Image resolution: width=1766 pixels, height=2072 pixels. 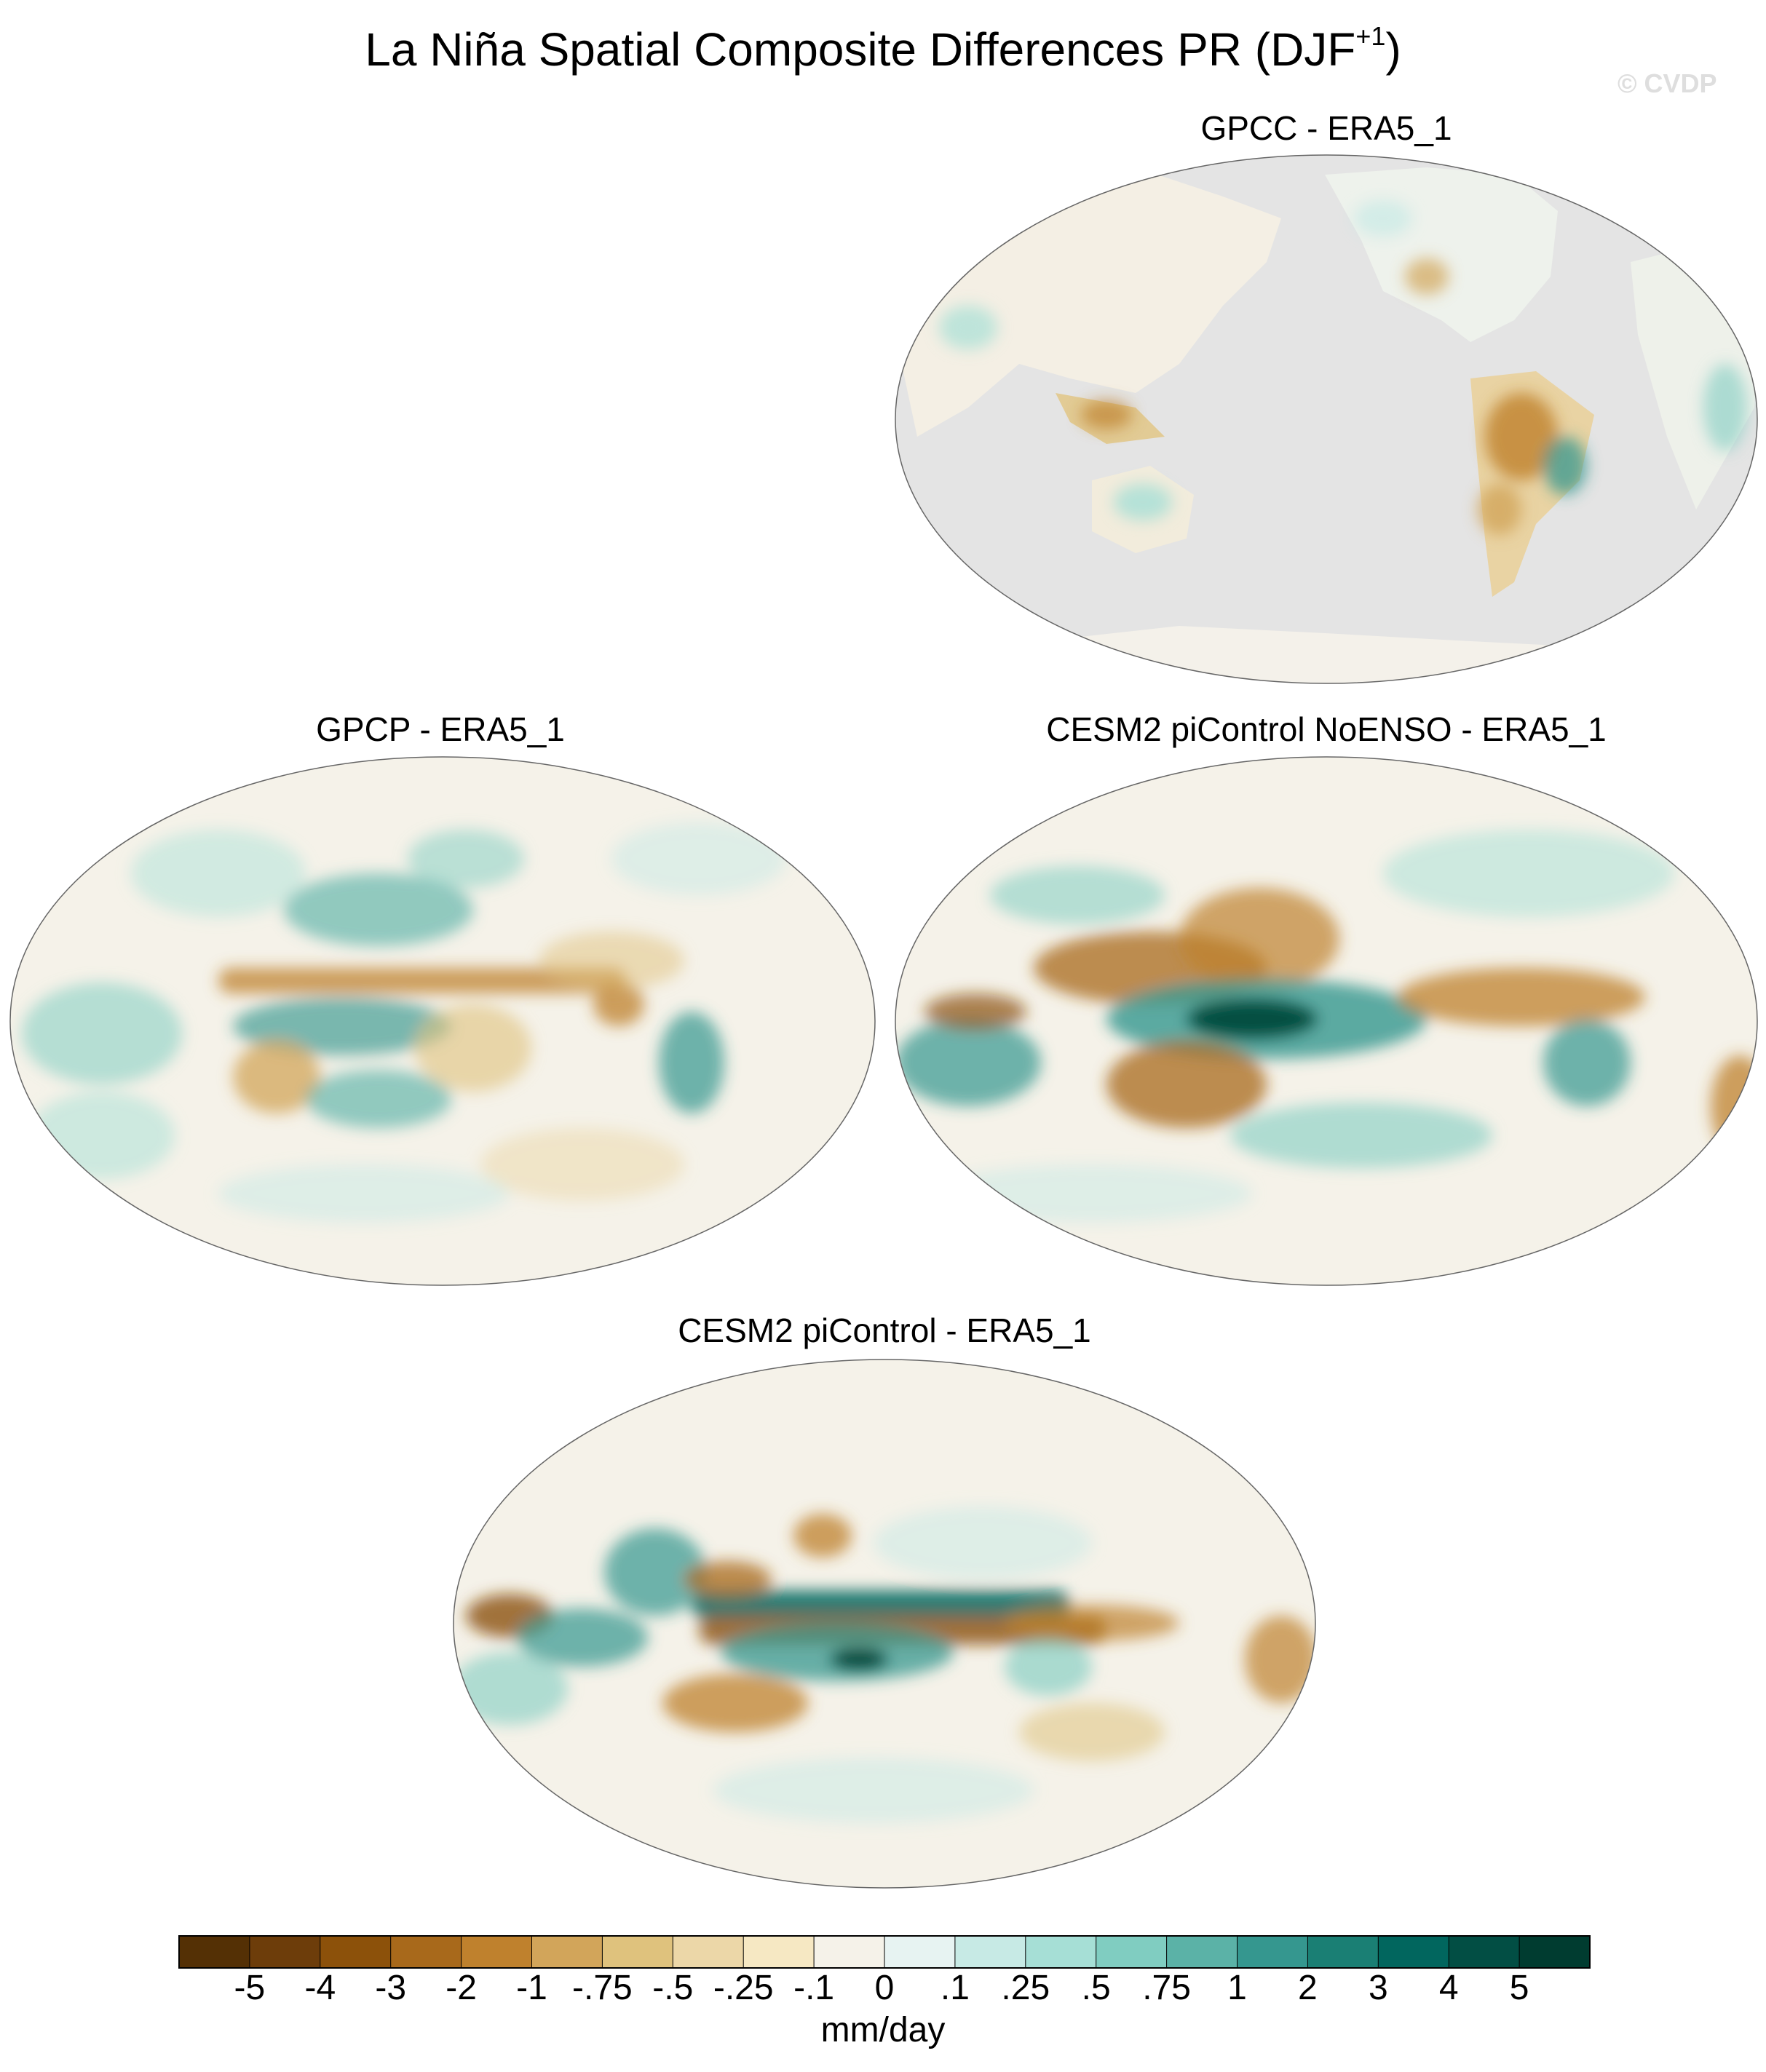 What do you see at coordinates (1343, 368) in the screenshot?
I see `anomaly-field-gpcc` at bounding box center [1343, 368].